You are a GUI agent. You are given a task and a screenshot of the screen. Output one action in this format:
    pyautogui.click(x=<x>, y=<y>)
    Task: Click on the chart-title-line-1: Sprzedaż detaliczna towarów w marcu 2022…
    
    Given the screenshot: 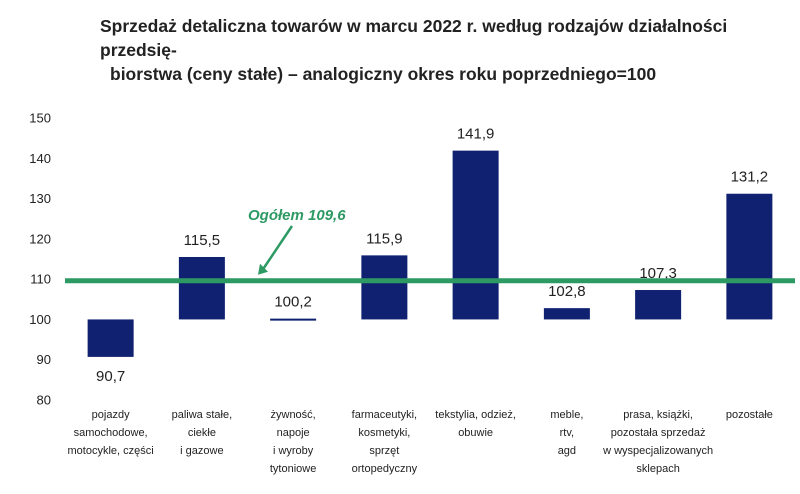 What is the action you would take?
    pyautogui.click(x=414, y=38)
    